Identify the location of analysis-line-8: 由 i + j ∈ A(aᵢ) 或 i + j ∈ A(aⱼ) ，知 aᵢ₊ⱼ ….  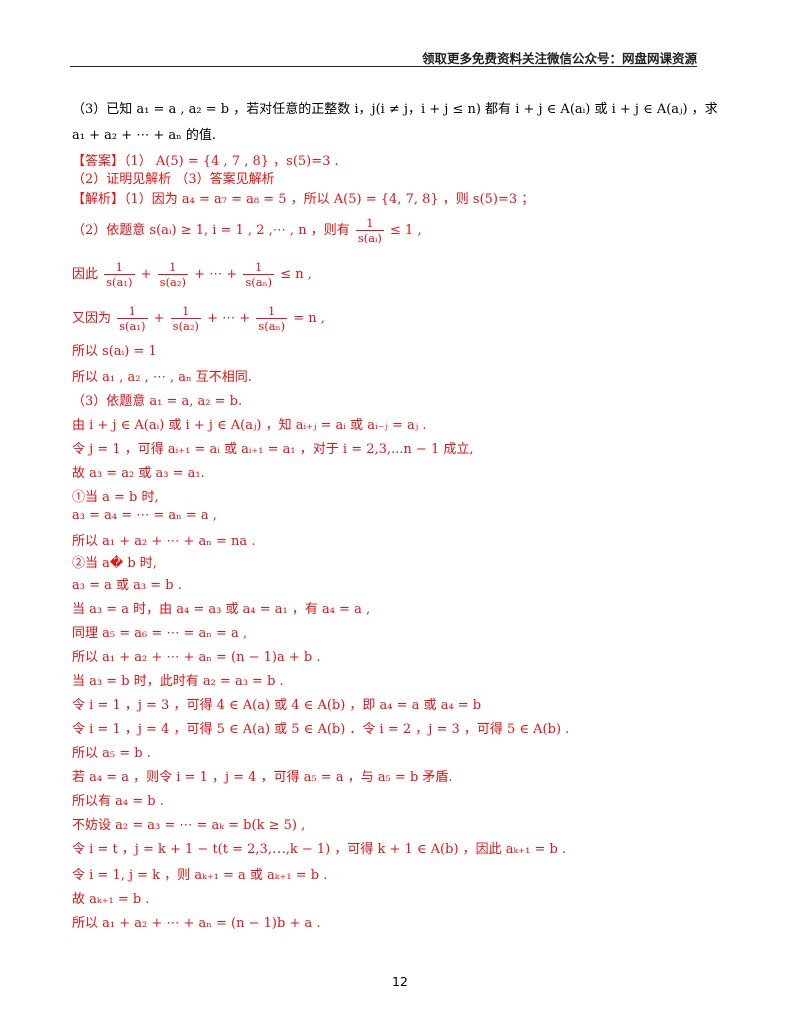
(249, 425).